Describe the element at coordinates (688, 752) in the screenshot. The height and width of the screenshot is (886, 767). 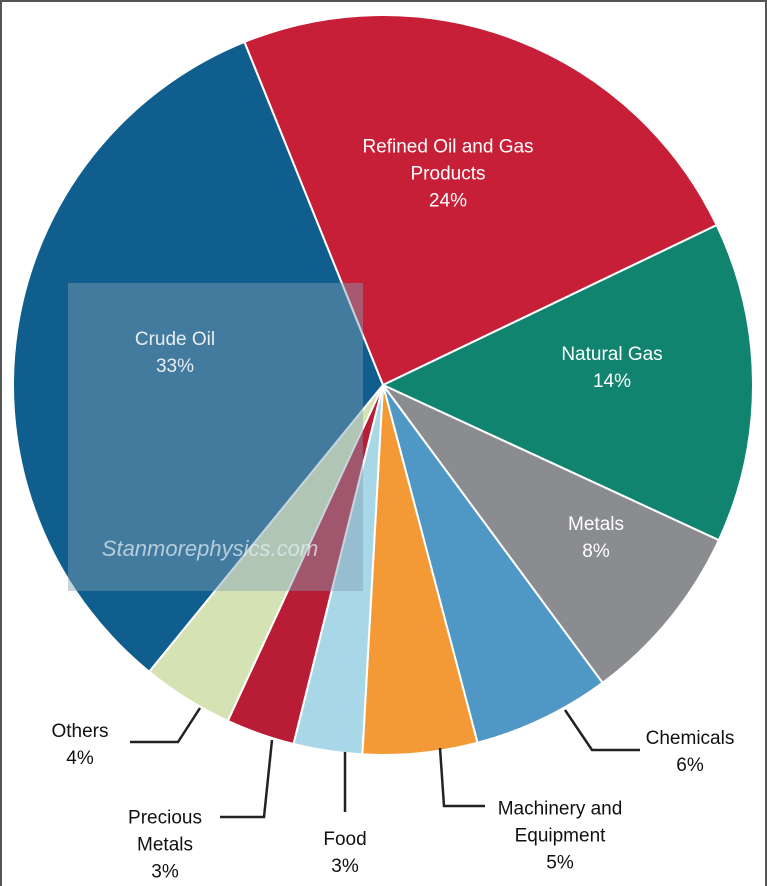
I see `slice-label: Chemicals 6%` at that location.